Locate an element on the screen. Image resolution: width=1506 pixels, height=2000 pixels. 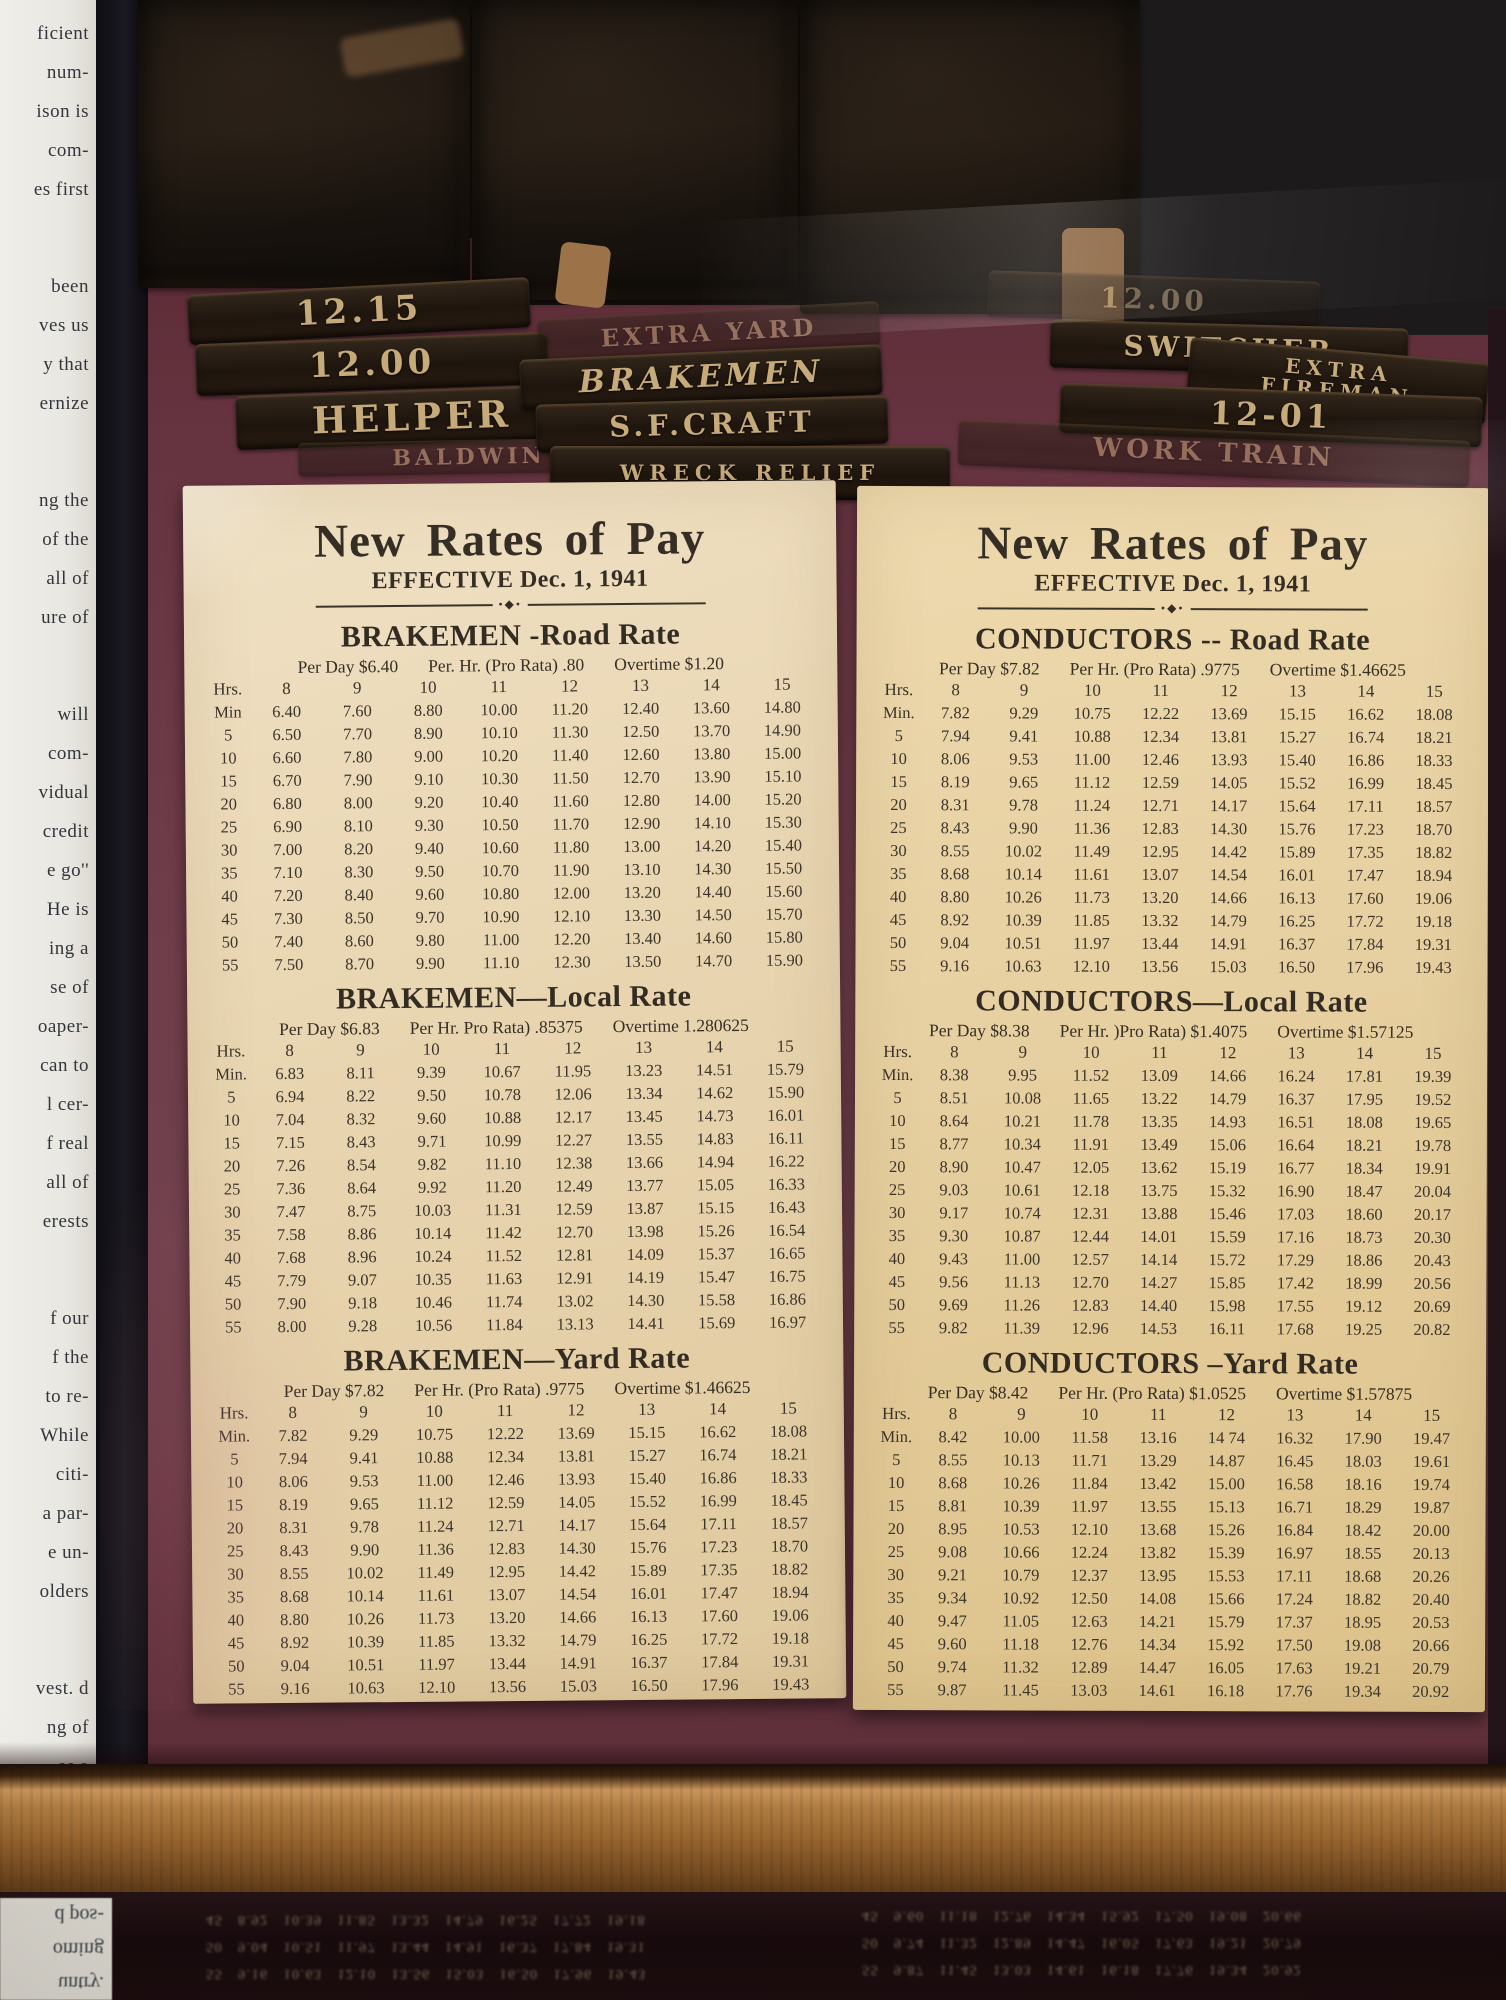
rate-value: 14.41 is located at coordinates (646, 1323).